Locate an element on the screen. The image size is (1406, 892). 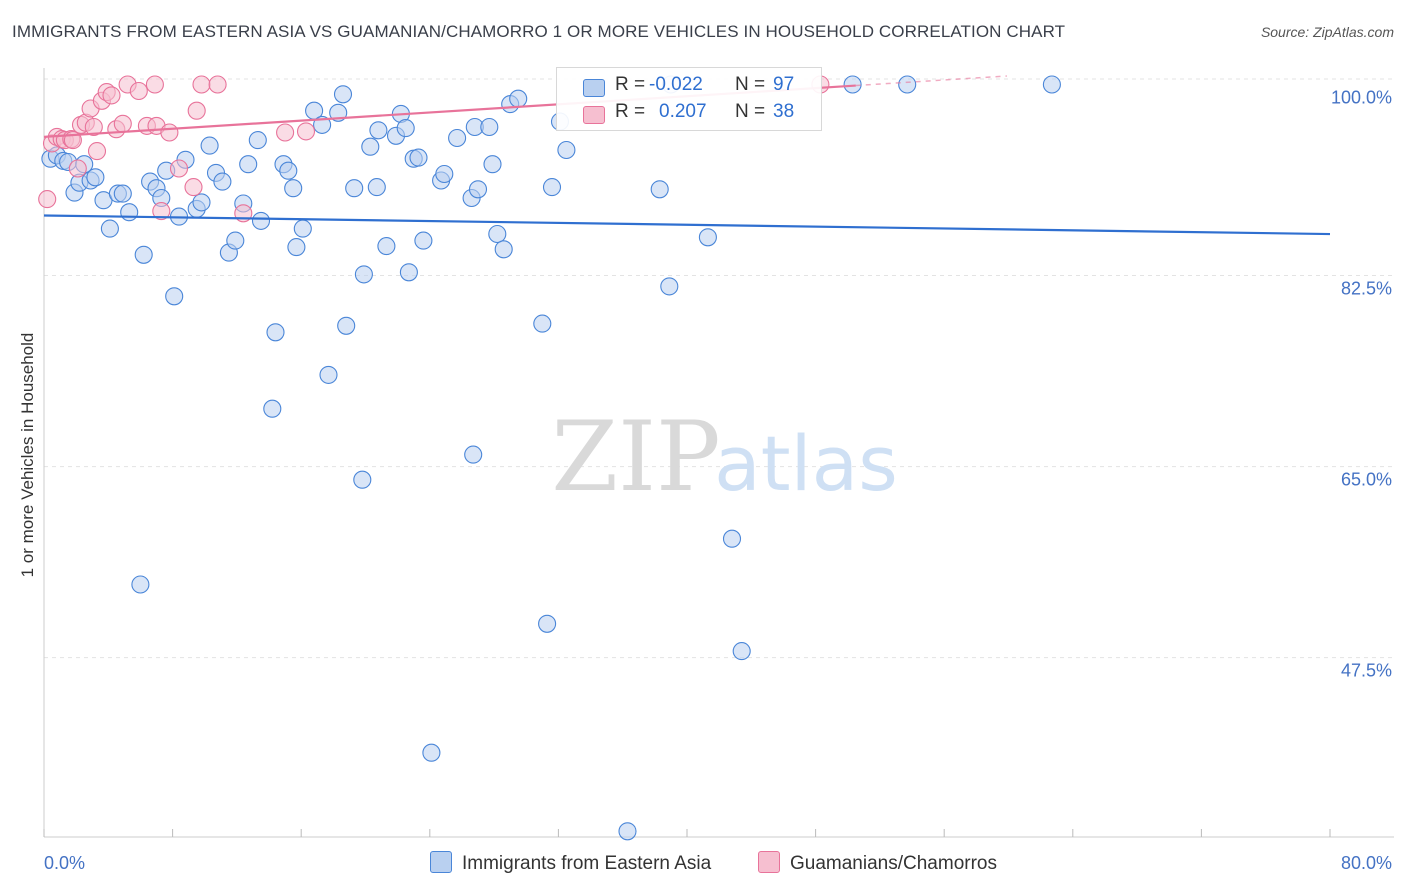
watermark-atlas: atlas is located at coordinates (806, 463).